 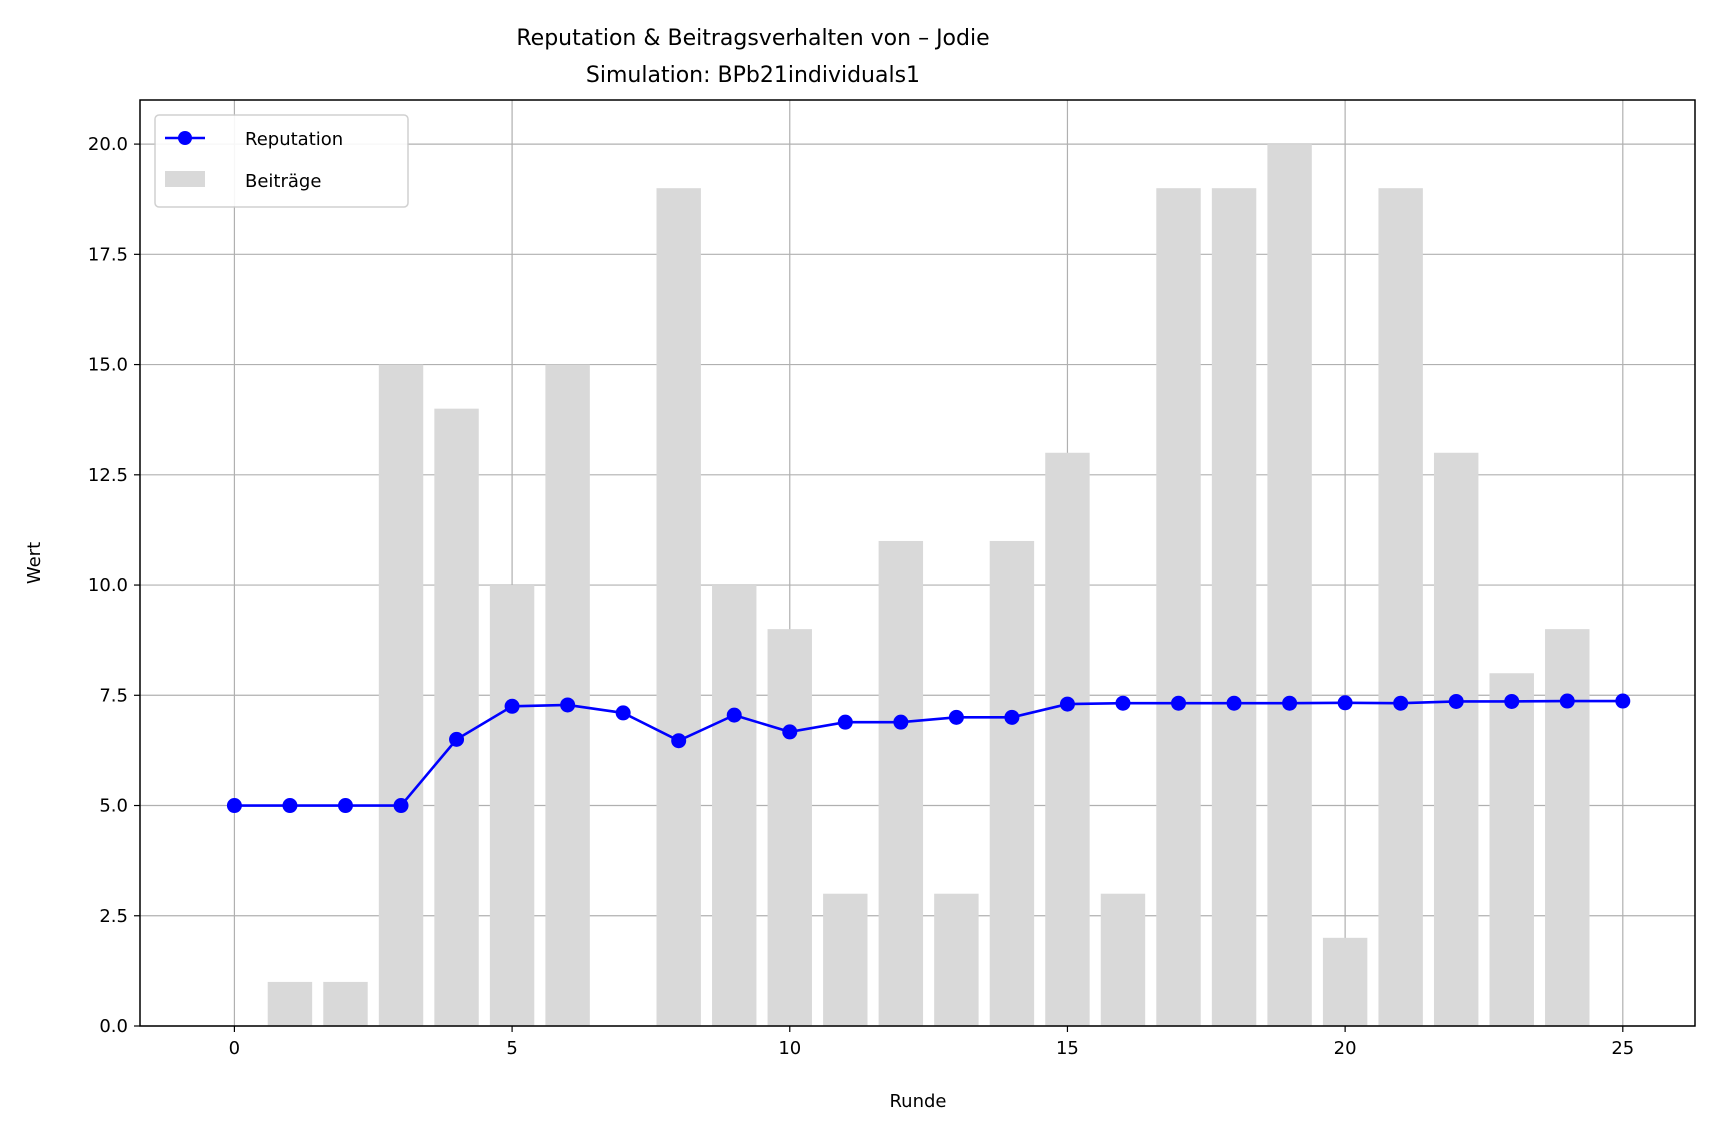 What do you see at coordinates (928, 753) in the screenshot?
I see `reputation-line` at bounding box center [928, 753].